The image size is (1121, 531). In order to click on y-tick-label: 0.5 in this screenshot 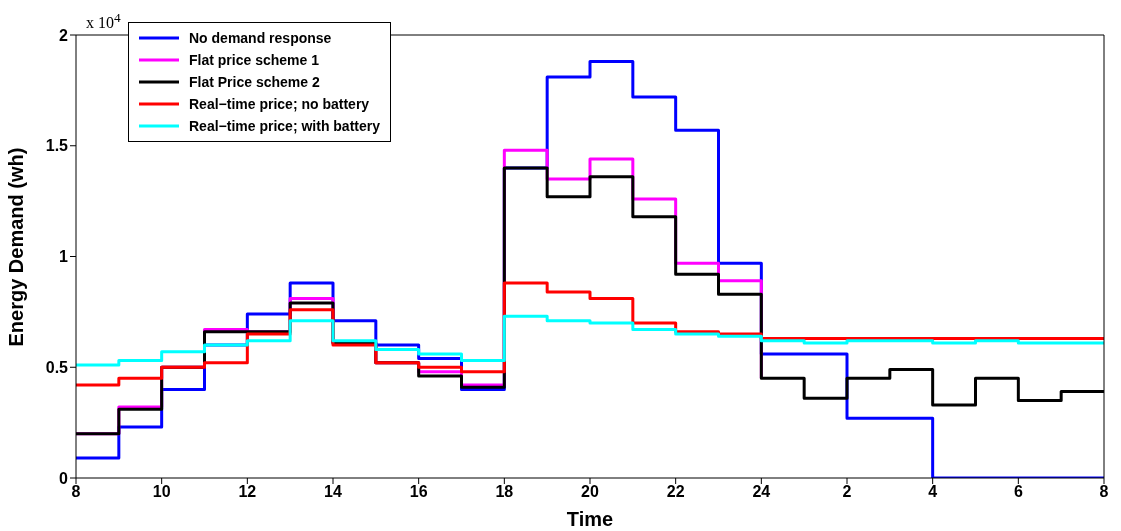, I will do `click(57, 367)`.